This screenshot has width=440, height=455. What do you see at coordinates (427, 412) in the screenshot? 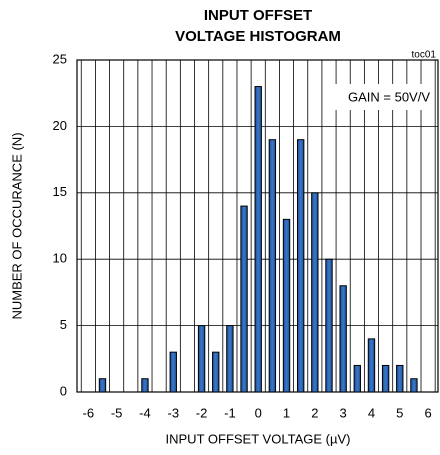
I see `x-tick-label: 6` at bounding box center [427, 412].